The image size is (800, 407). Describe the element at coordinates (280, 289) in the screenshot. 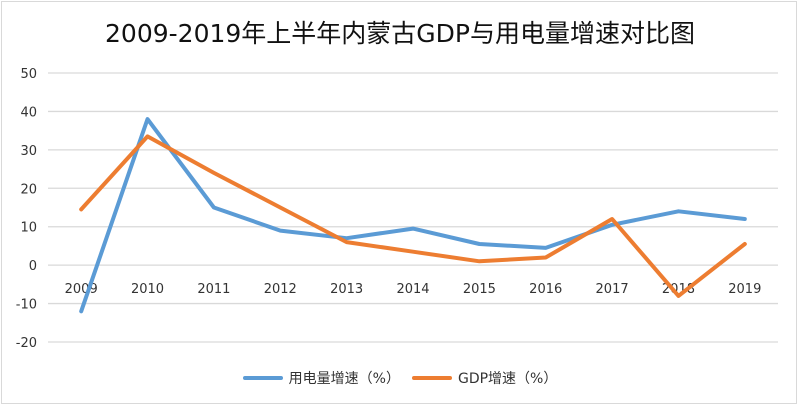

I see `x-tick-label: 2012` at that location.